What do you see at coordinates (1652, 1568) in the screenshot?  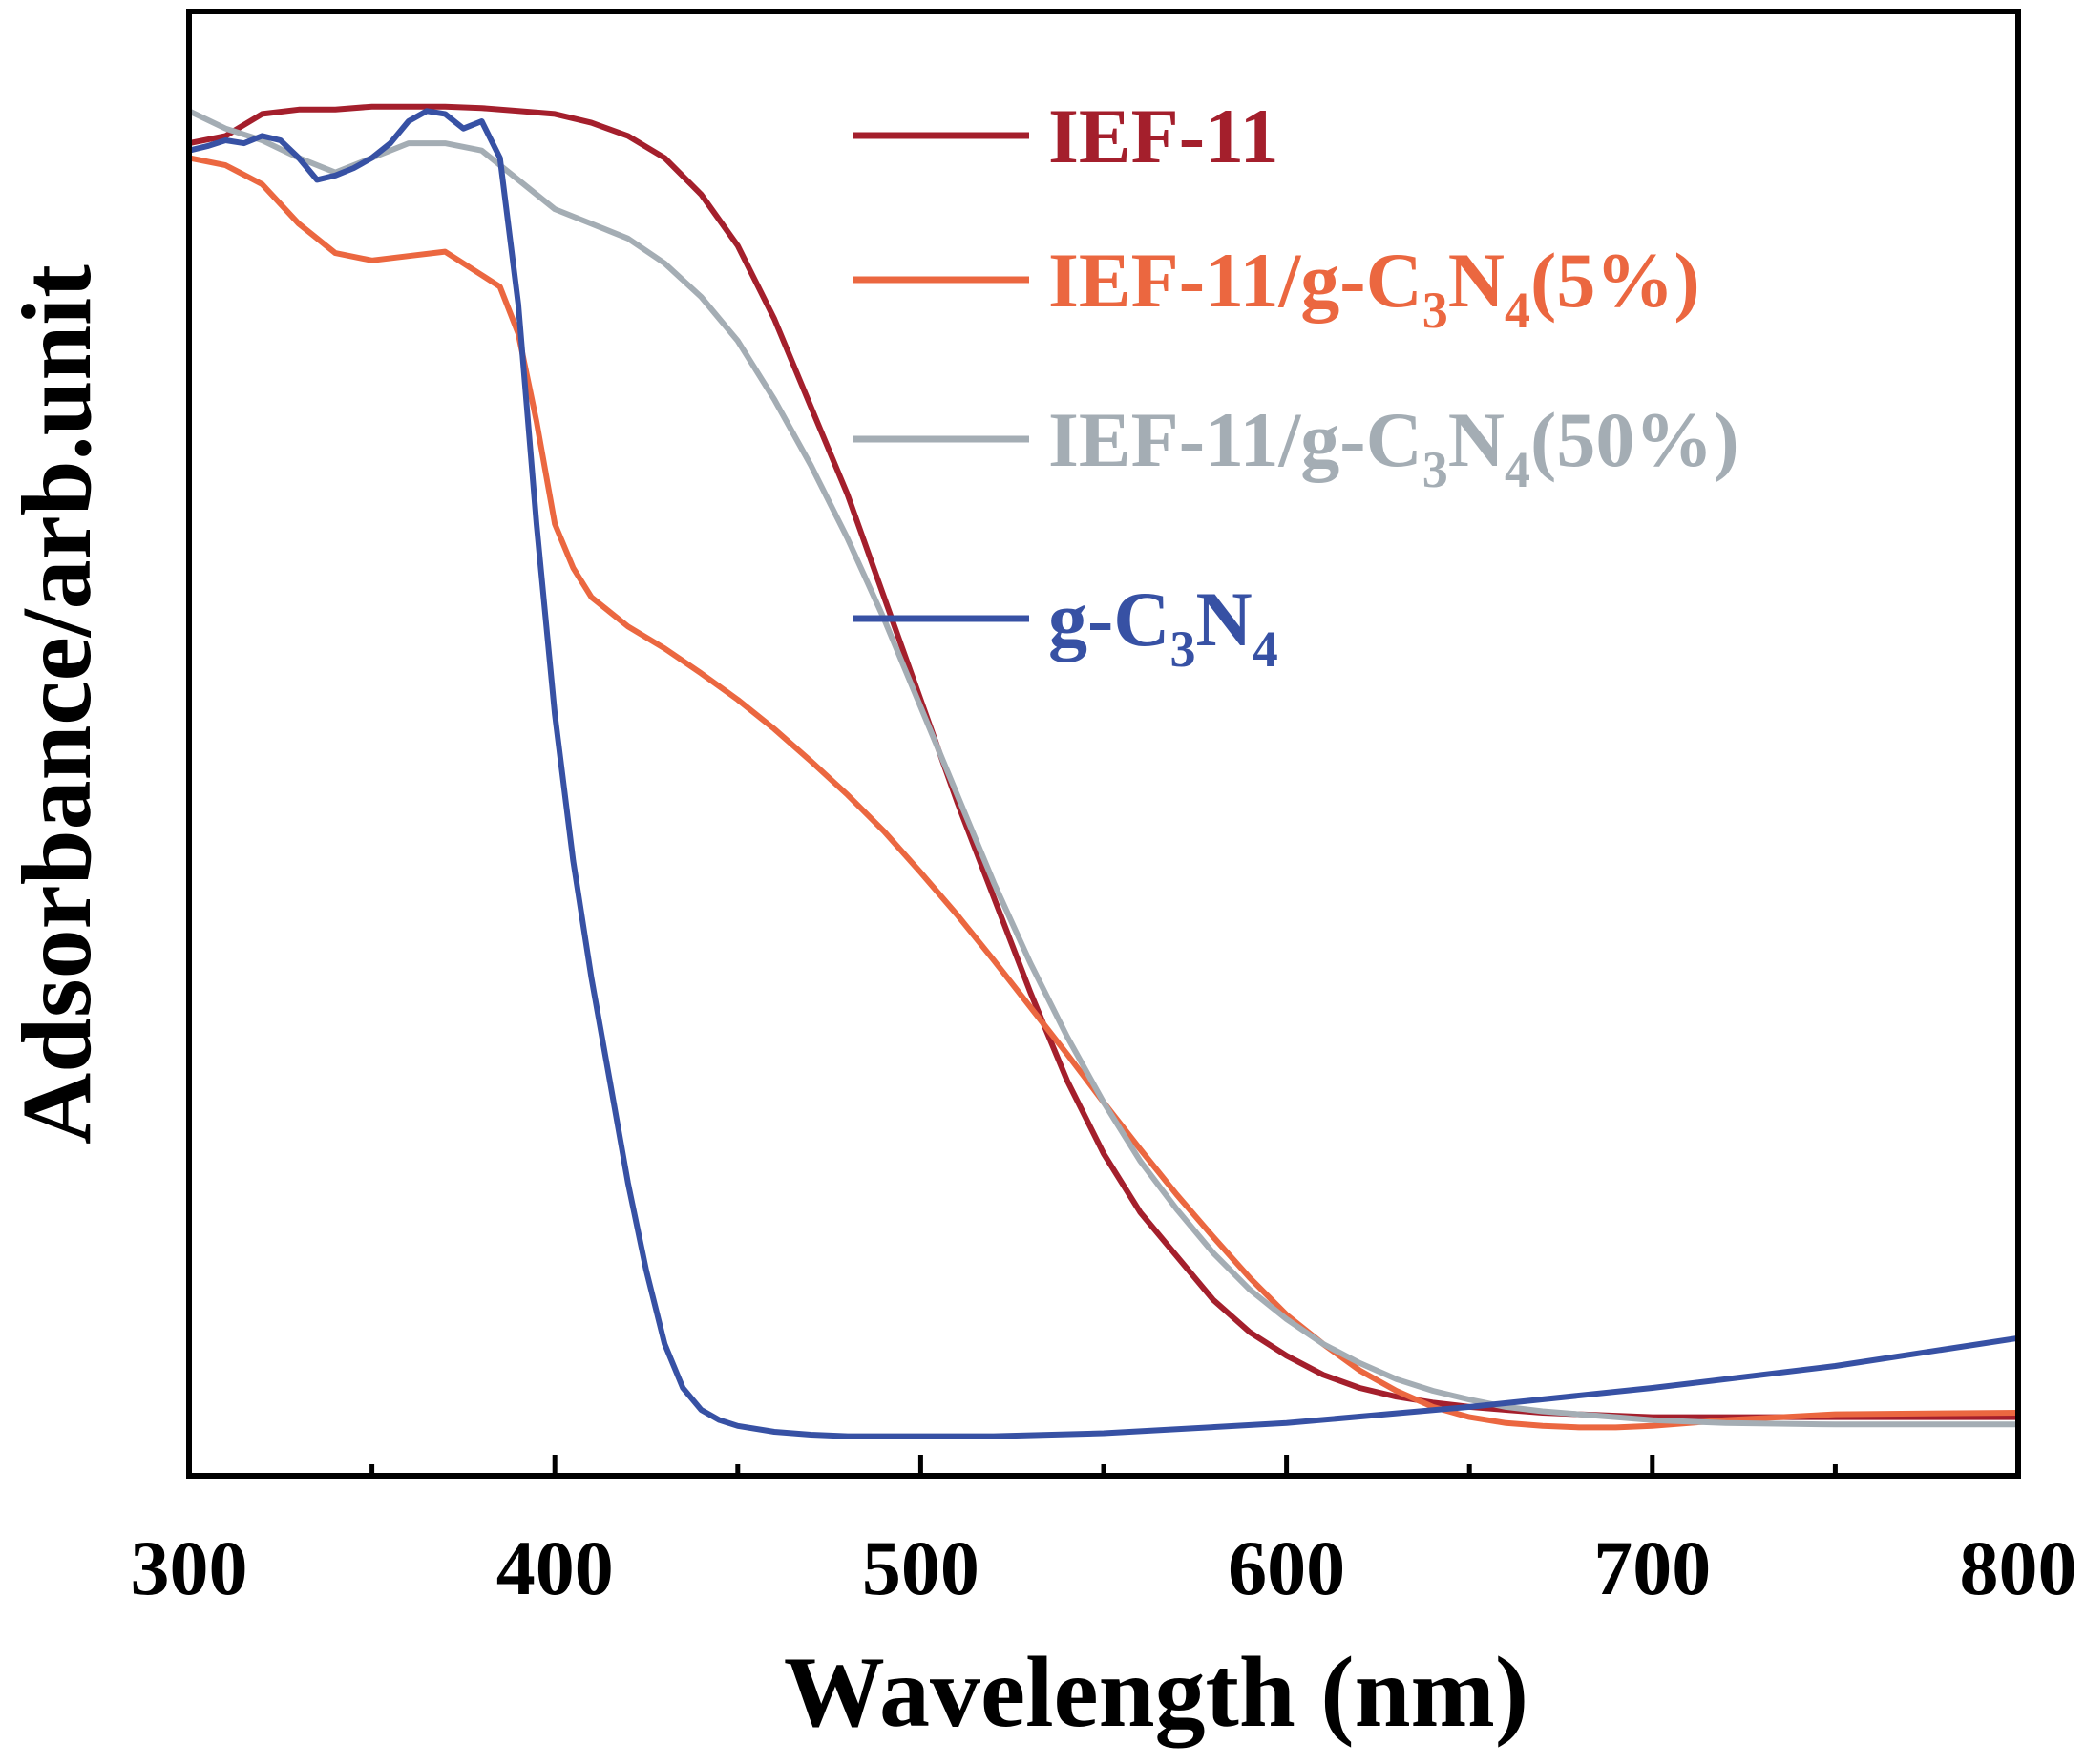 I see `x-tick-label: 700` at bounding box center [1652, 1568].